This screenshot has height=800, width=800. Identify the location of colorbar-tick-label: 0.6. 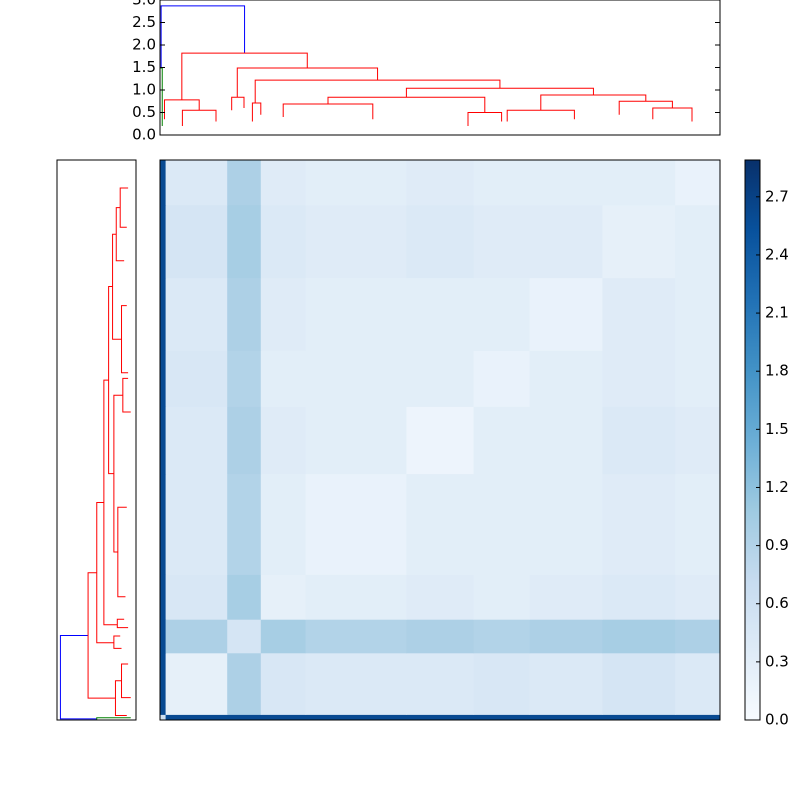
(777, 603).